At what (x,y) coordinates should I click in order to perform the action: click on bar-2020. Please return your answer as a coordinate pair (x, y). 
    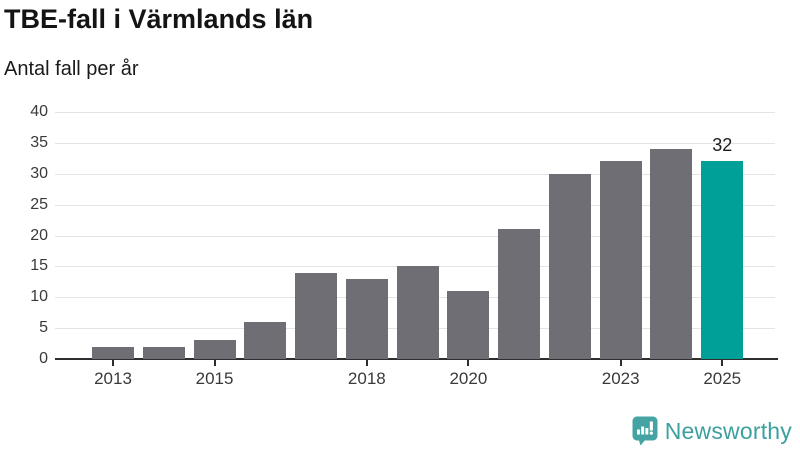
    Looking at the image, I should click on (468, 325).